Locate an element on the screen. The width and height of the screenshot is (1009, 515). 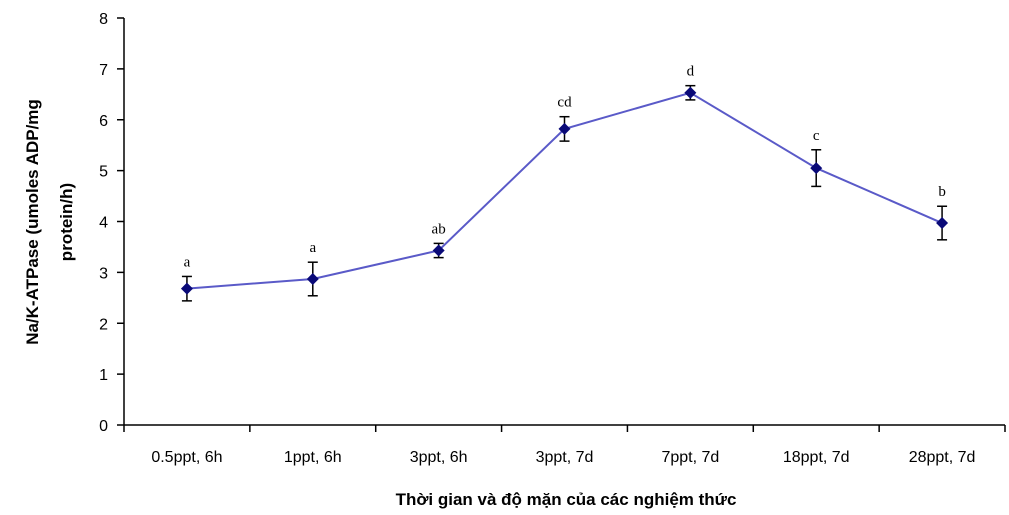
x-tick-label: 1ppt, 6h is located at coordinates (313, 457).